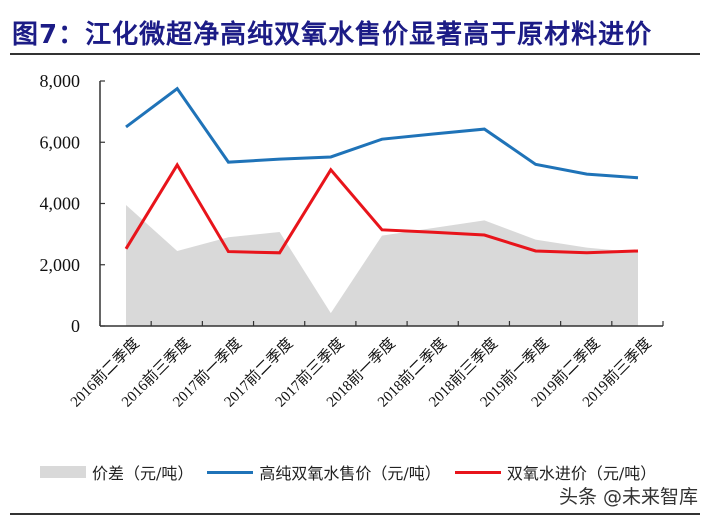  What do you see at coordinates (75, 326) in the screenshot?
I see `y-tick-label: 0` at bounding box center [75, 326].